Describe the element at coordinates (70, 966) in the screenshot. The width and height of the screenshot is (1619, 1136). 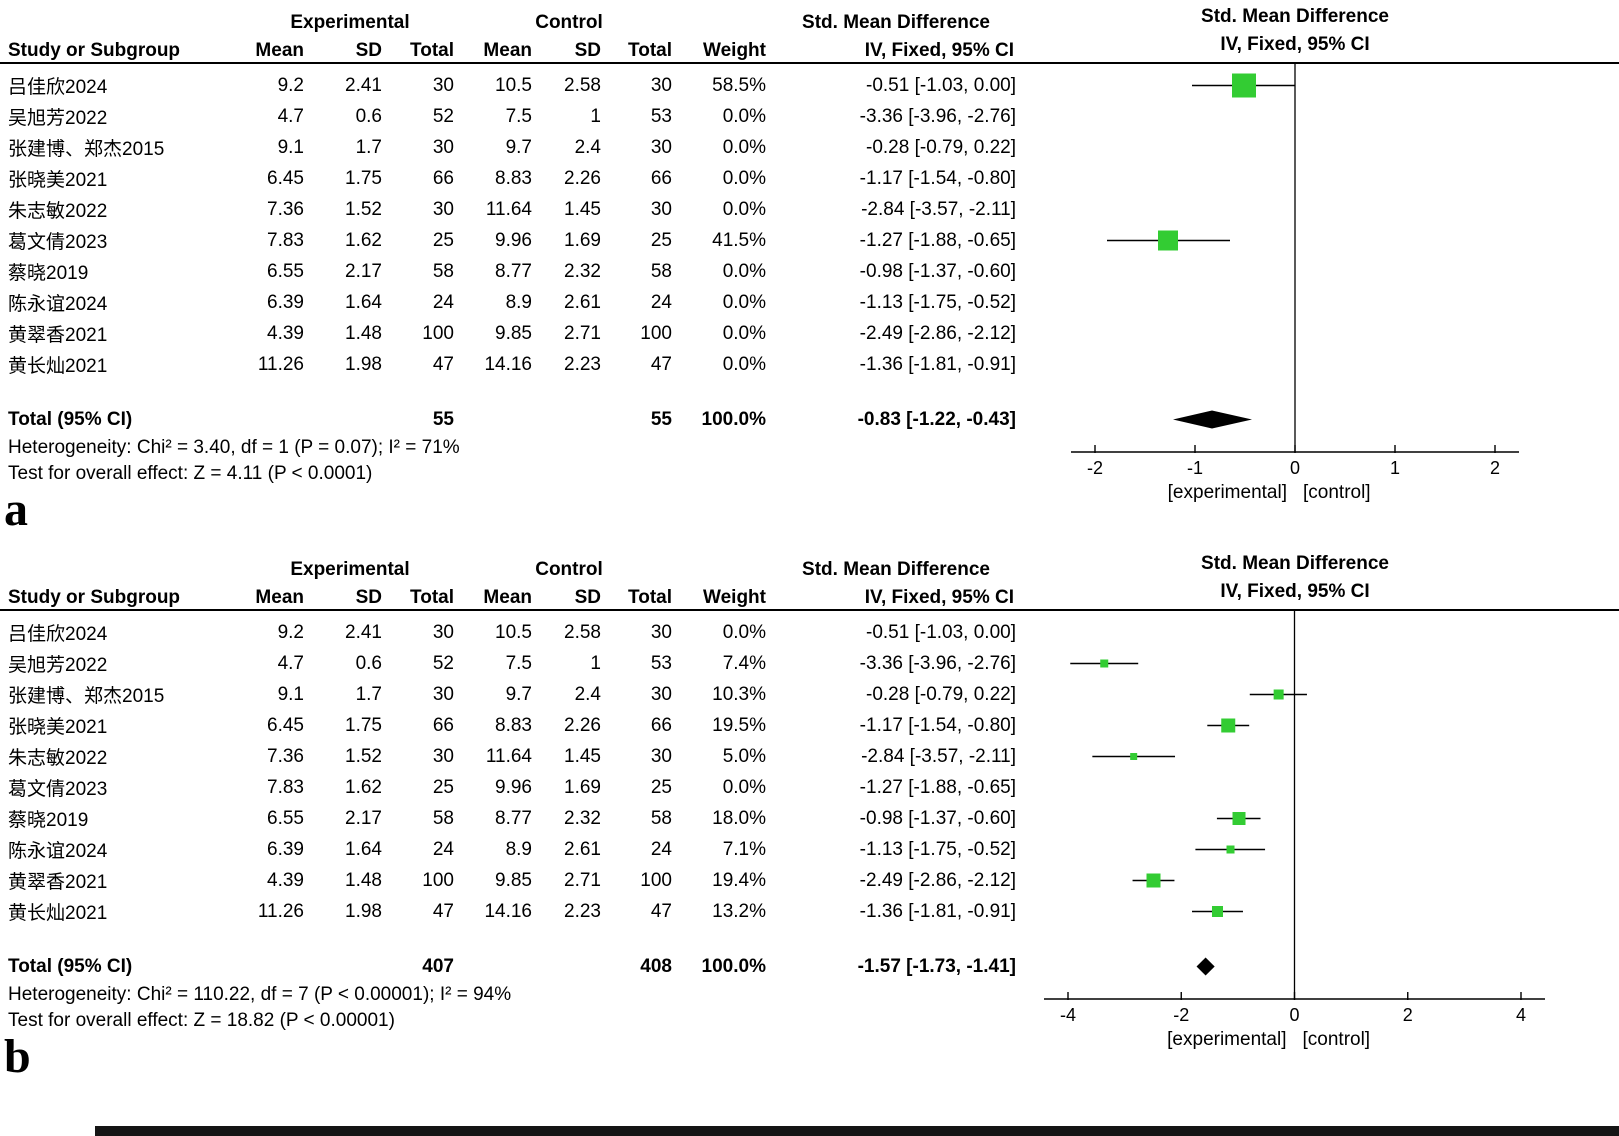
I see `total-label: Total (95% CI)` at that location.